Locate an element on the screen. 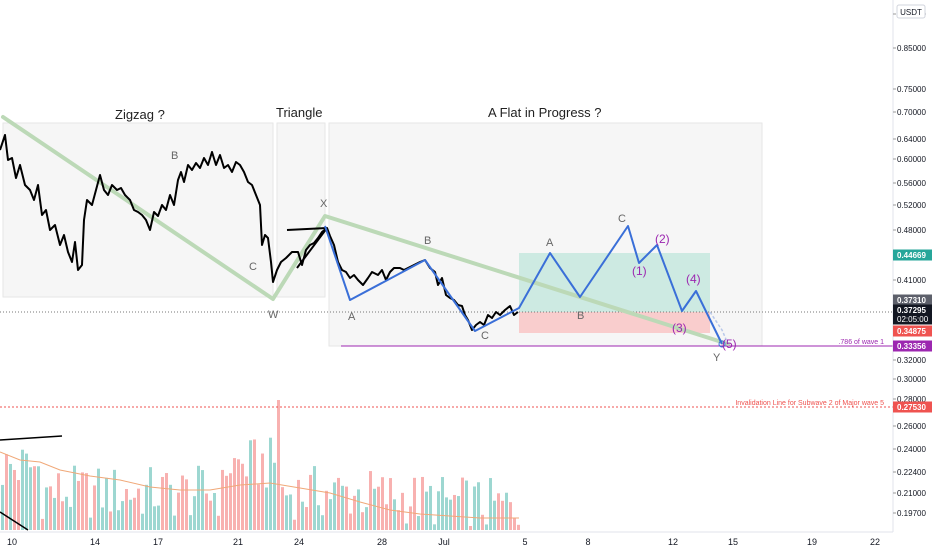  wave-label-1: (1) is located at coordinates (639, 271).